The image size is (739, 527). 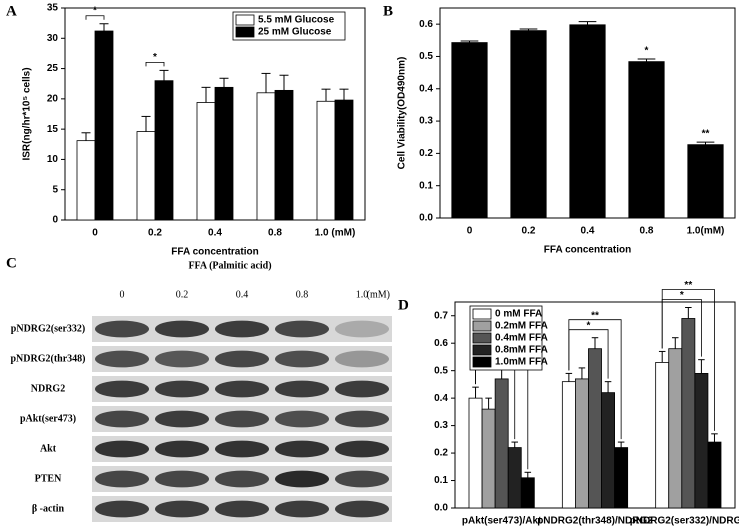 What do you see at coordinates (95, 17) in the screenshot?
I see `significance-bracket` at bounding box center [95, 17].